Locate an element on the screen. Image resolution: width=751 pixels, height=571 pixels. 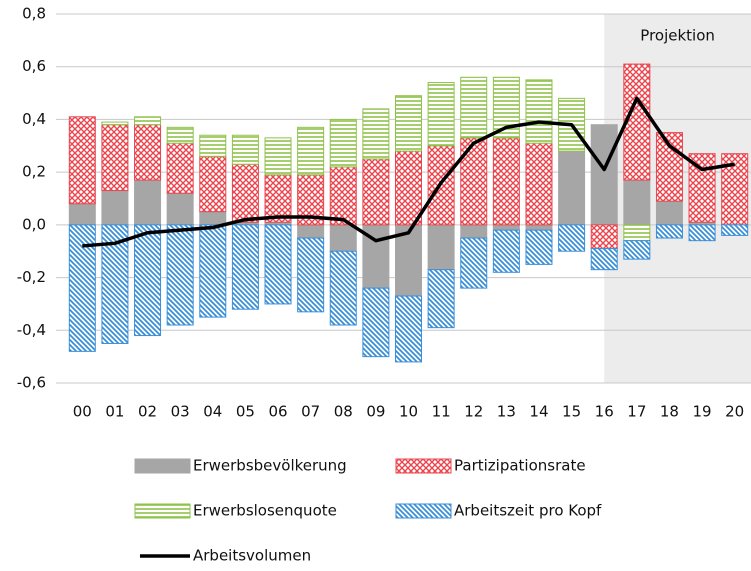
y-tick-label: 0,6 is located at coordinates (34, 66).